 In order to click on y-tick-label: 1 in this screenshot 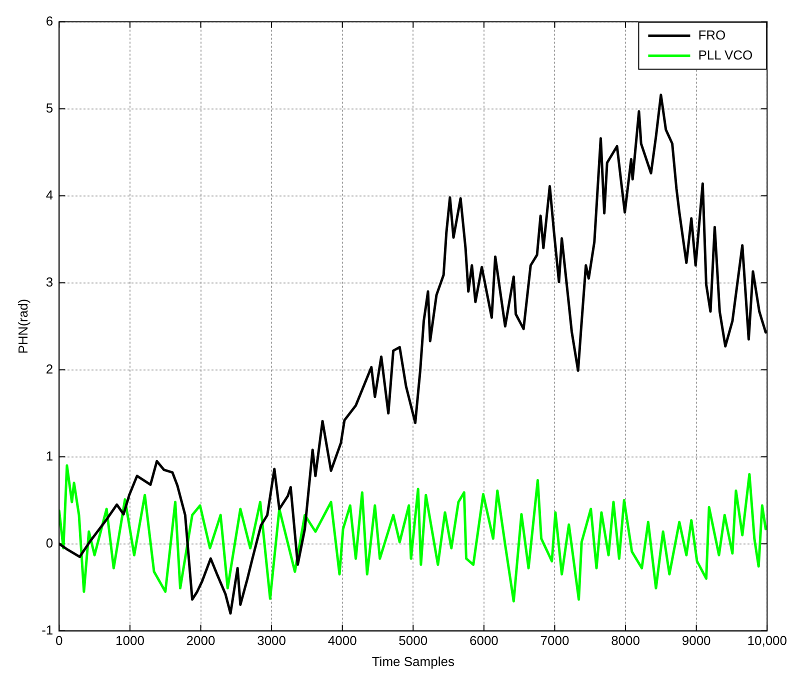, I will do `click(50, 456)`.